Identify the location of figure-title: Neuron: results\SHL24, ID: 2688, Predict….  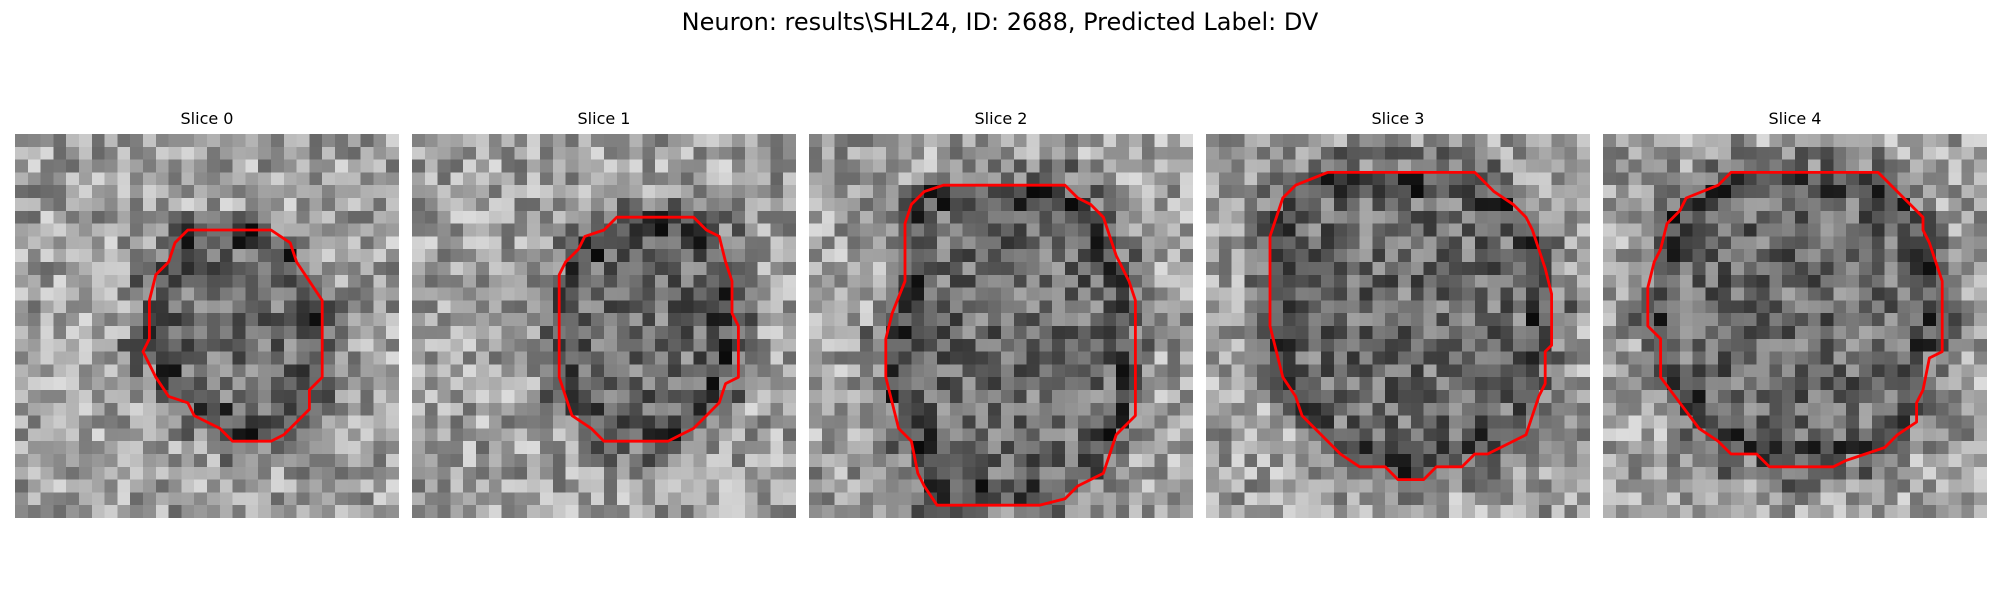
(1000, 22).